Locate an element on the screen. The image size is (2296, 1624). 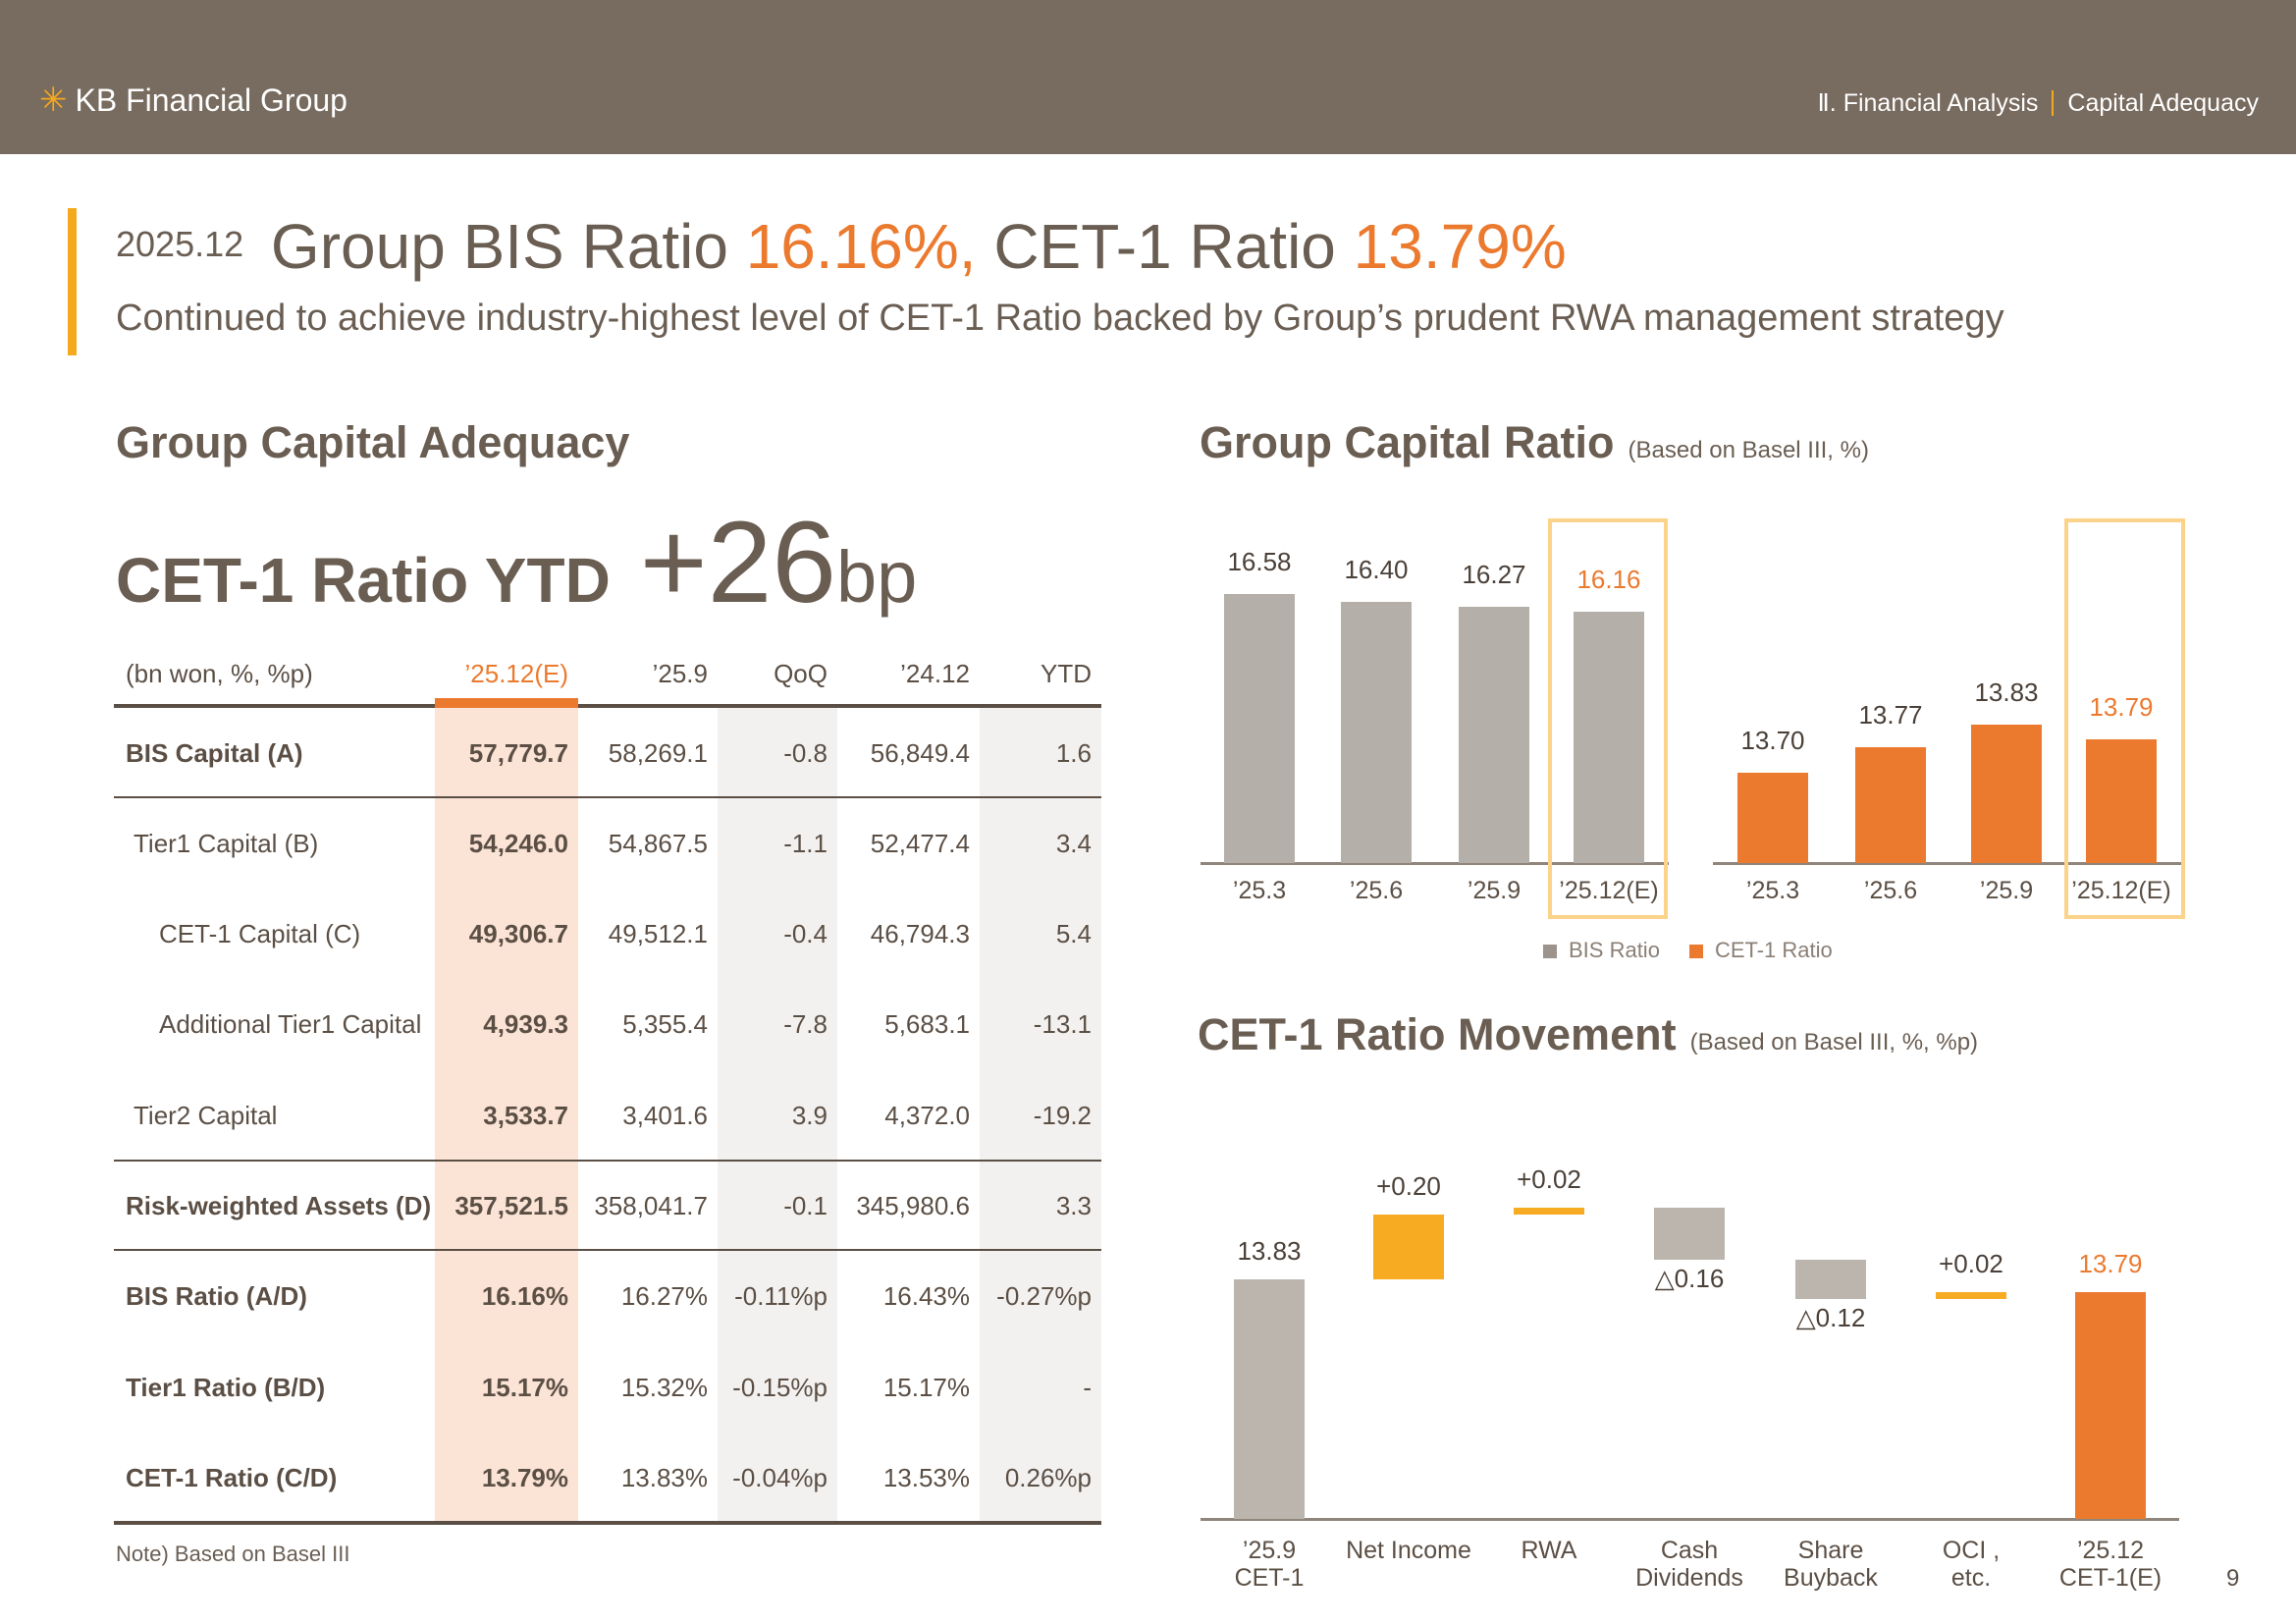
x-tick-line: Buyback is located at coordinates (1831, 1578).